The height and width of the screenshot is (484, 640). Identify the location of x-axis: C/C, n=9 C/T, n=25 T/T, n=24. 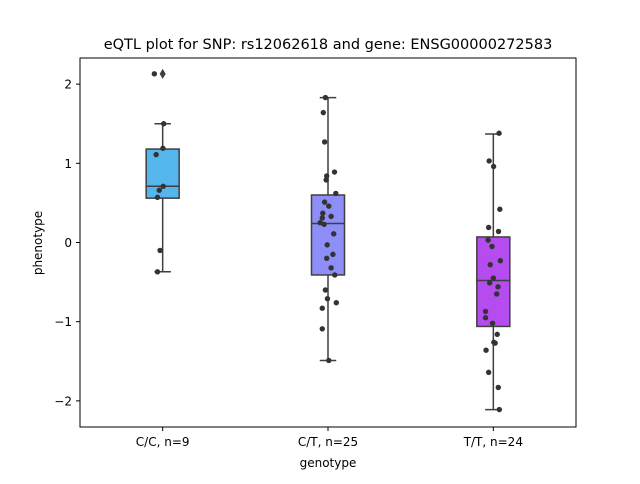
(329, 438).